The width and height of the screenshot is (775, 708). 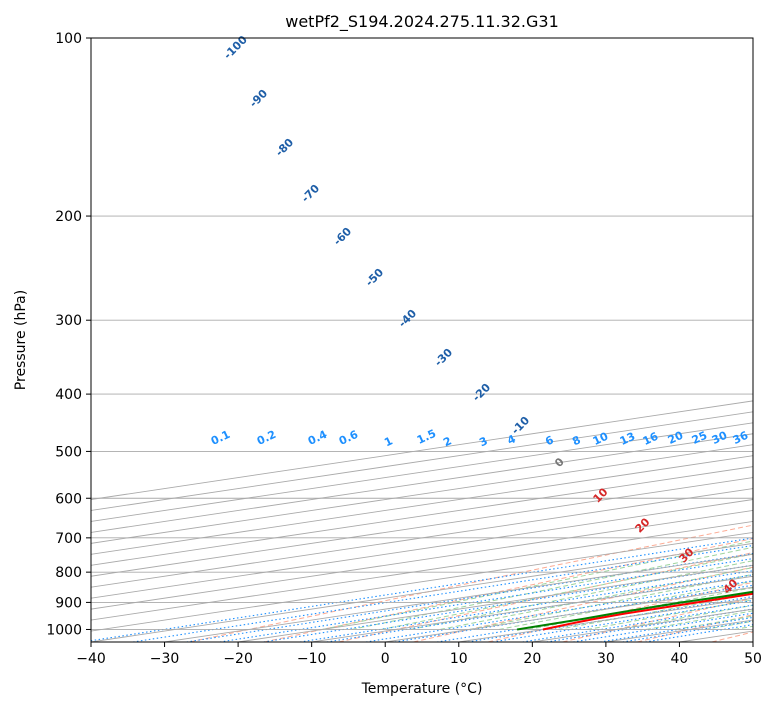 What do you see at coordinates (651, 439) in the screenshot?
I see `mixing-ratio-label: 16` at bounding box center [651, 439].